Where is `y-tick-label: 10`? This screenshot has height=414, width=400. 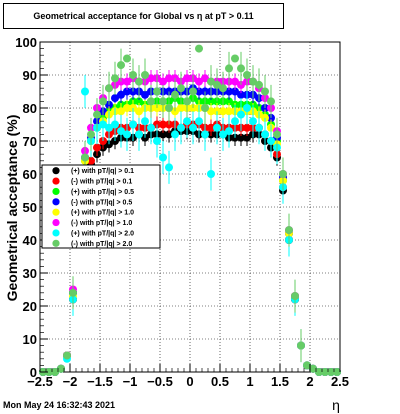
y-tick-label: 10 is located at coordinates (30, 339).